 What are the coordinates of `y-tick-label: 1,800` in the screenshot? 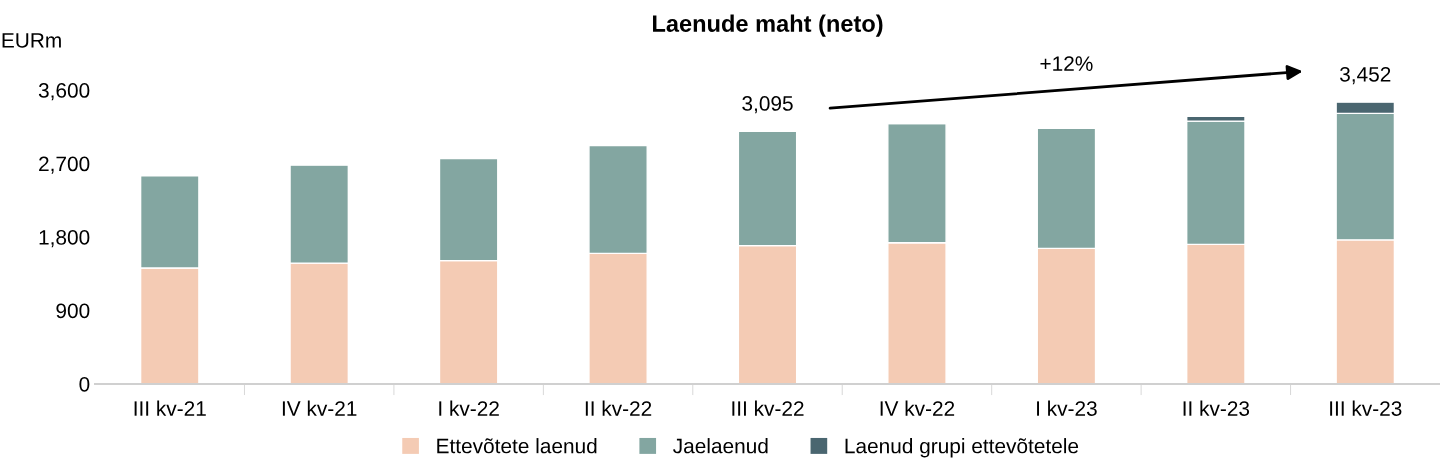 It's located at (64, 239).